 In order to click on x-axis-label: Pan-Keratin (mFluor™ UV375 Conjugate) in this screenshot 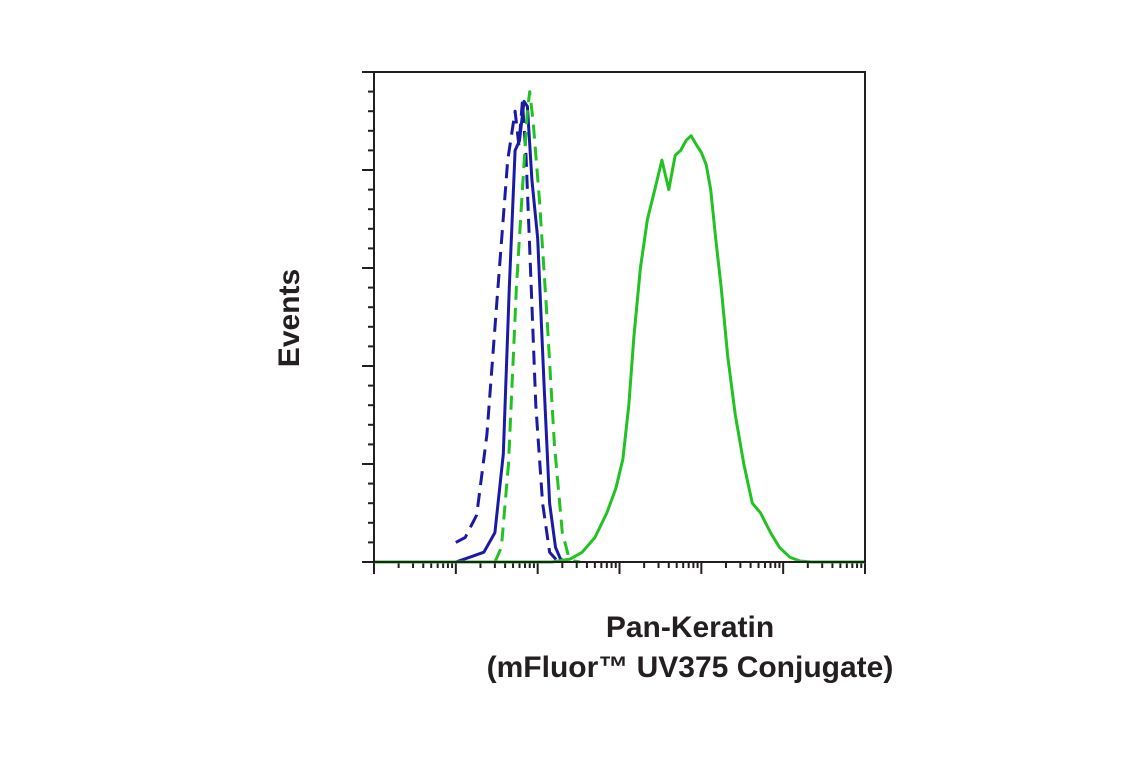, I will do `click(690, 648)`.